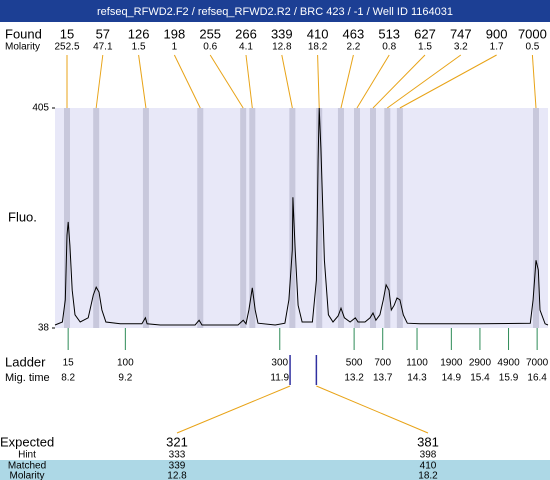  I want to click on found-molarity: 12.8, so click(282, 47).